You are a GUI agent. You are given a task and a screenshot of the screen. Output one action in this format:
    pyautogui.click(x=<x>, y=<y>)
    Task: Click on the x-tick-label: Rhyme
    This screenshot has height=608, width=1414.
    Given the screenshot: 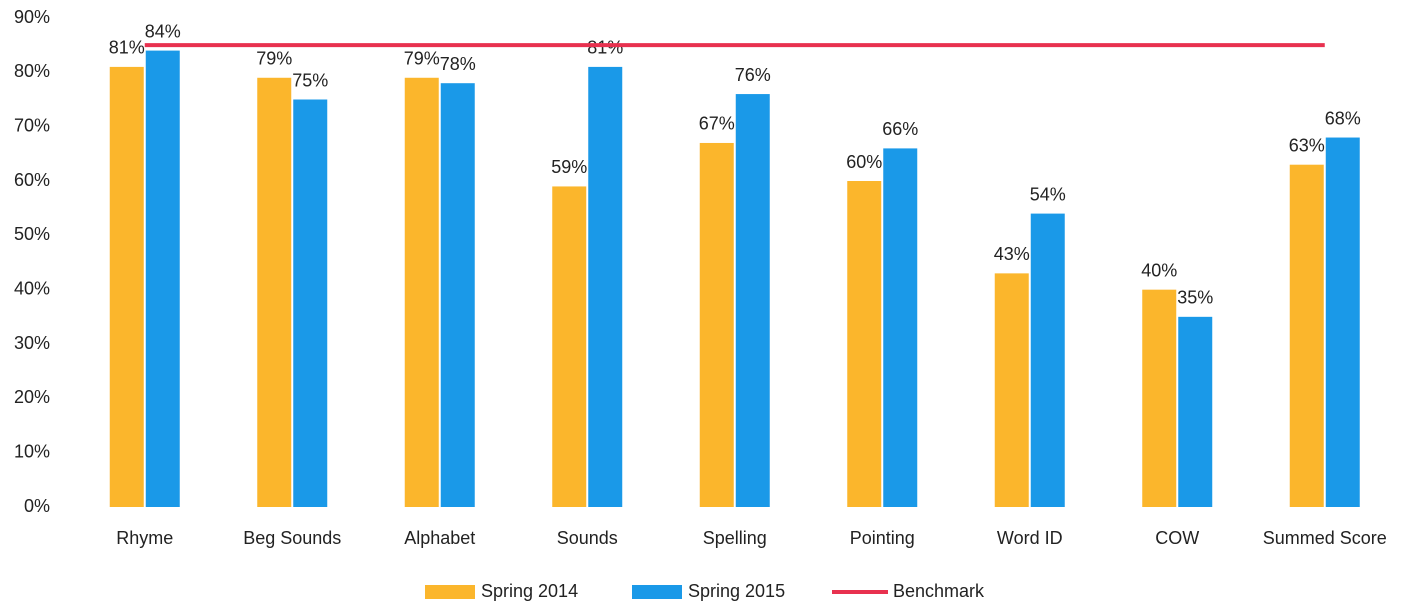 What is the action you would take?
    pyautogui.click(x=144, y=538)
    